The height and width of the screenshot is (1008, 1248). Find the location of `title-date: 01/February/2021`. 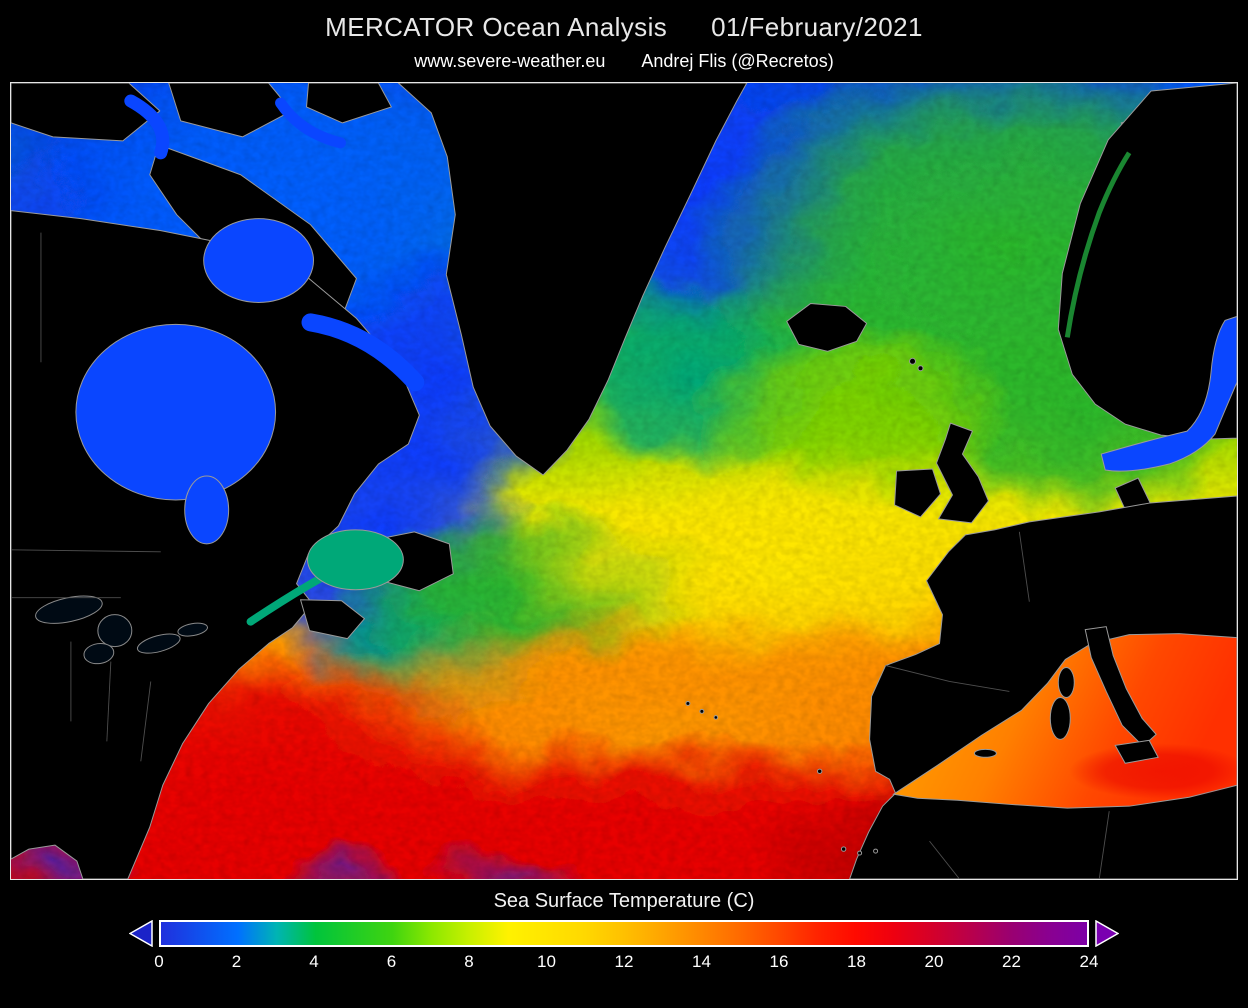

title-date: 01/February/2021 is located at coordinates (817, 27).